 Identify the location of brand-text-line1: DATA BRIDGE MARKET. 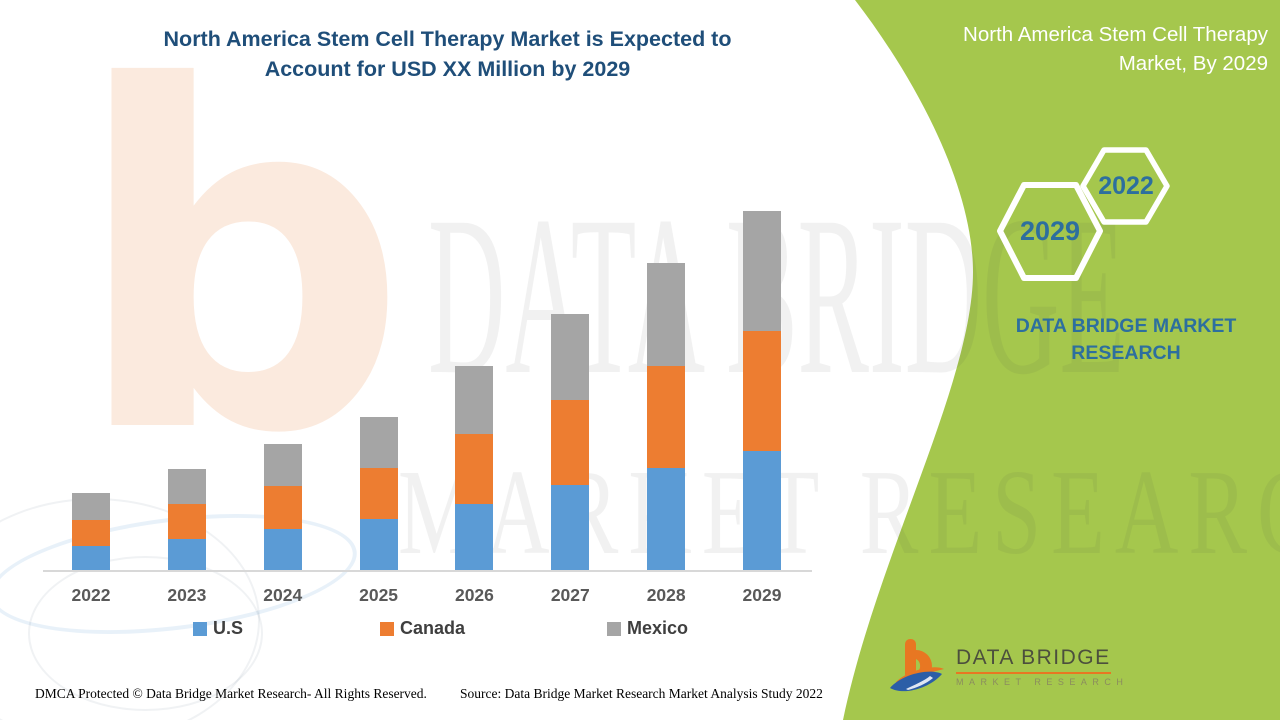
(1126, 326).